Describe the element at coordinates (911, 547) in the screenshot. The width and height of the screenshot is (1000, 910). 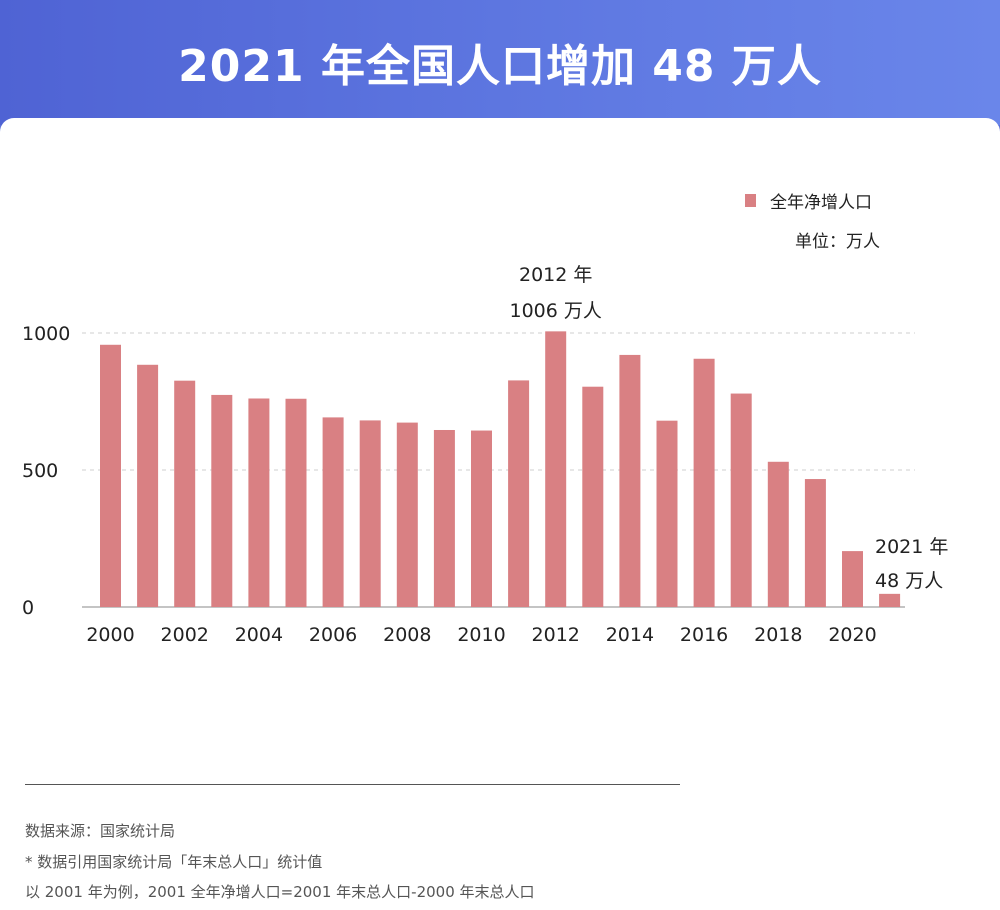
I see `annotation-2021-year: 2021 年` at that location.